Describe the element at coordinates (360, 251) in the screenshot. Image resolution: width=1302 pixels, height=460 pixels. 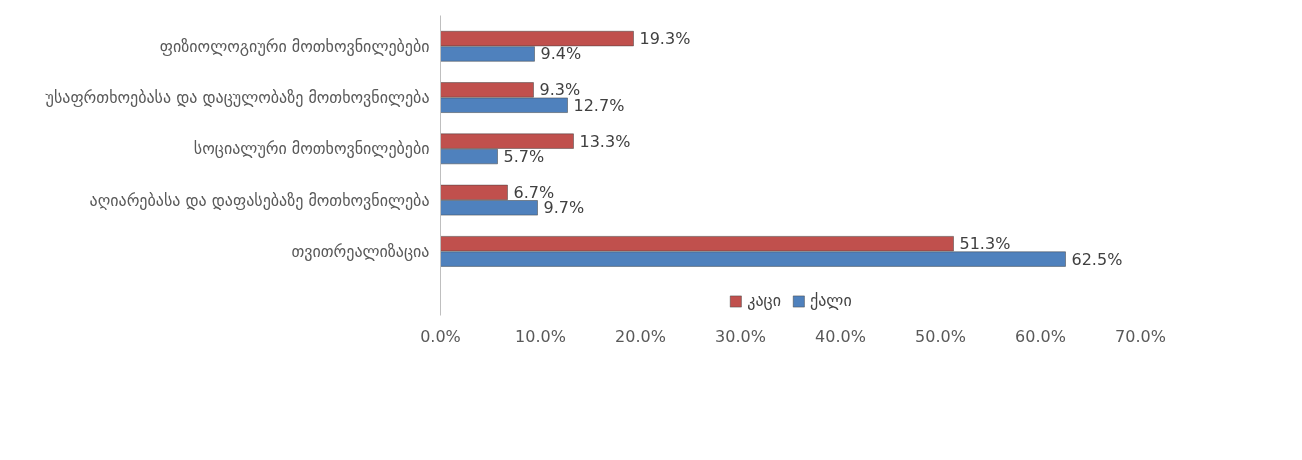
I see `y-tick-label: თვითრეალიზაცია` at that location.